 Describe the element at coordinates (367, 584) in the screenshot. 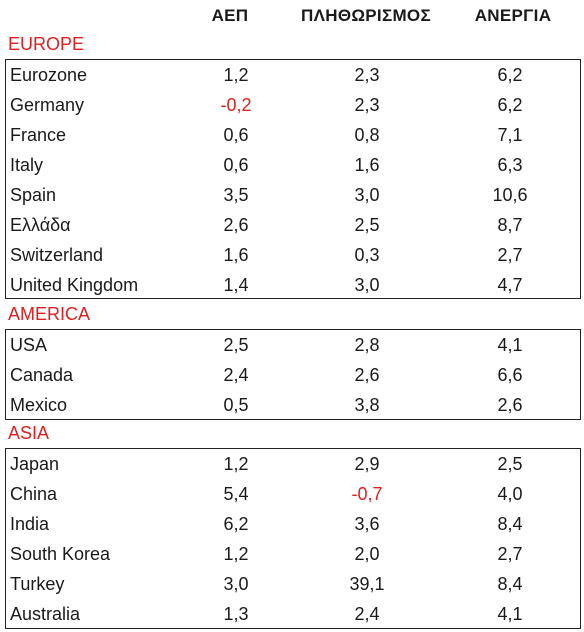

I see `inflation-value: 39,1` at that location.